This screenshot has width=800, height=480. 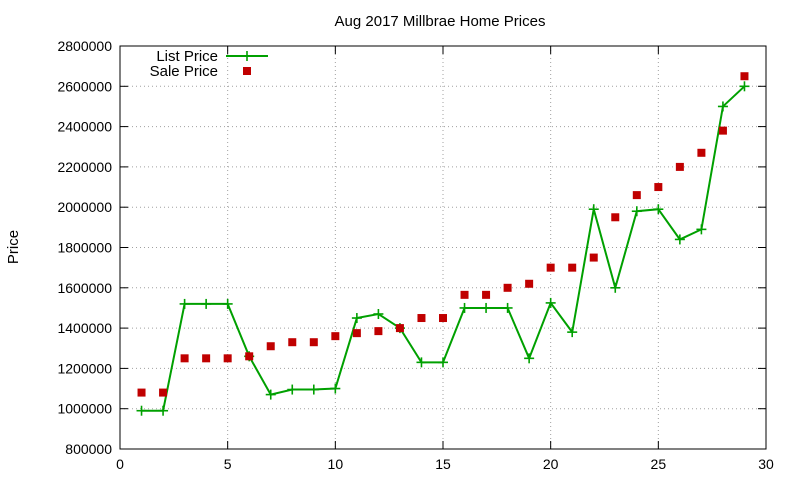 I want to click on y-tick-label: 800000, so click(x=88, y=449).